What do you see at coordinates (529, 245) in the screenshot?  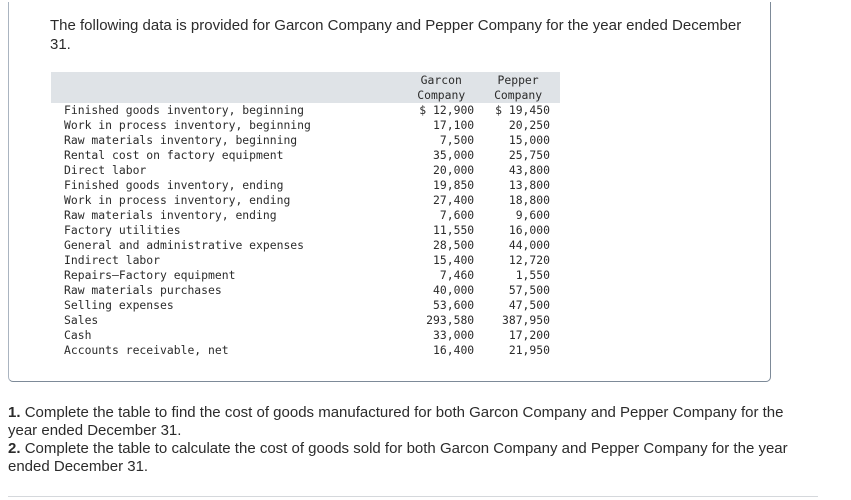 I see `pepper-value: 44,000` at bounding box center [529, 245].